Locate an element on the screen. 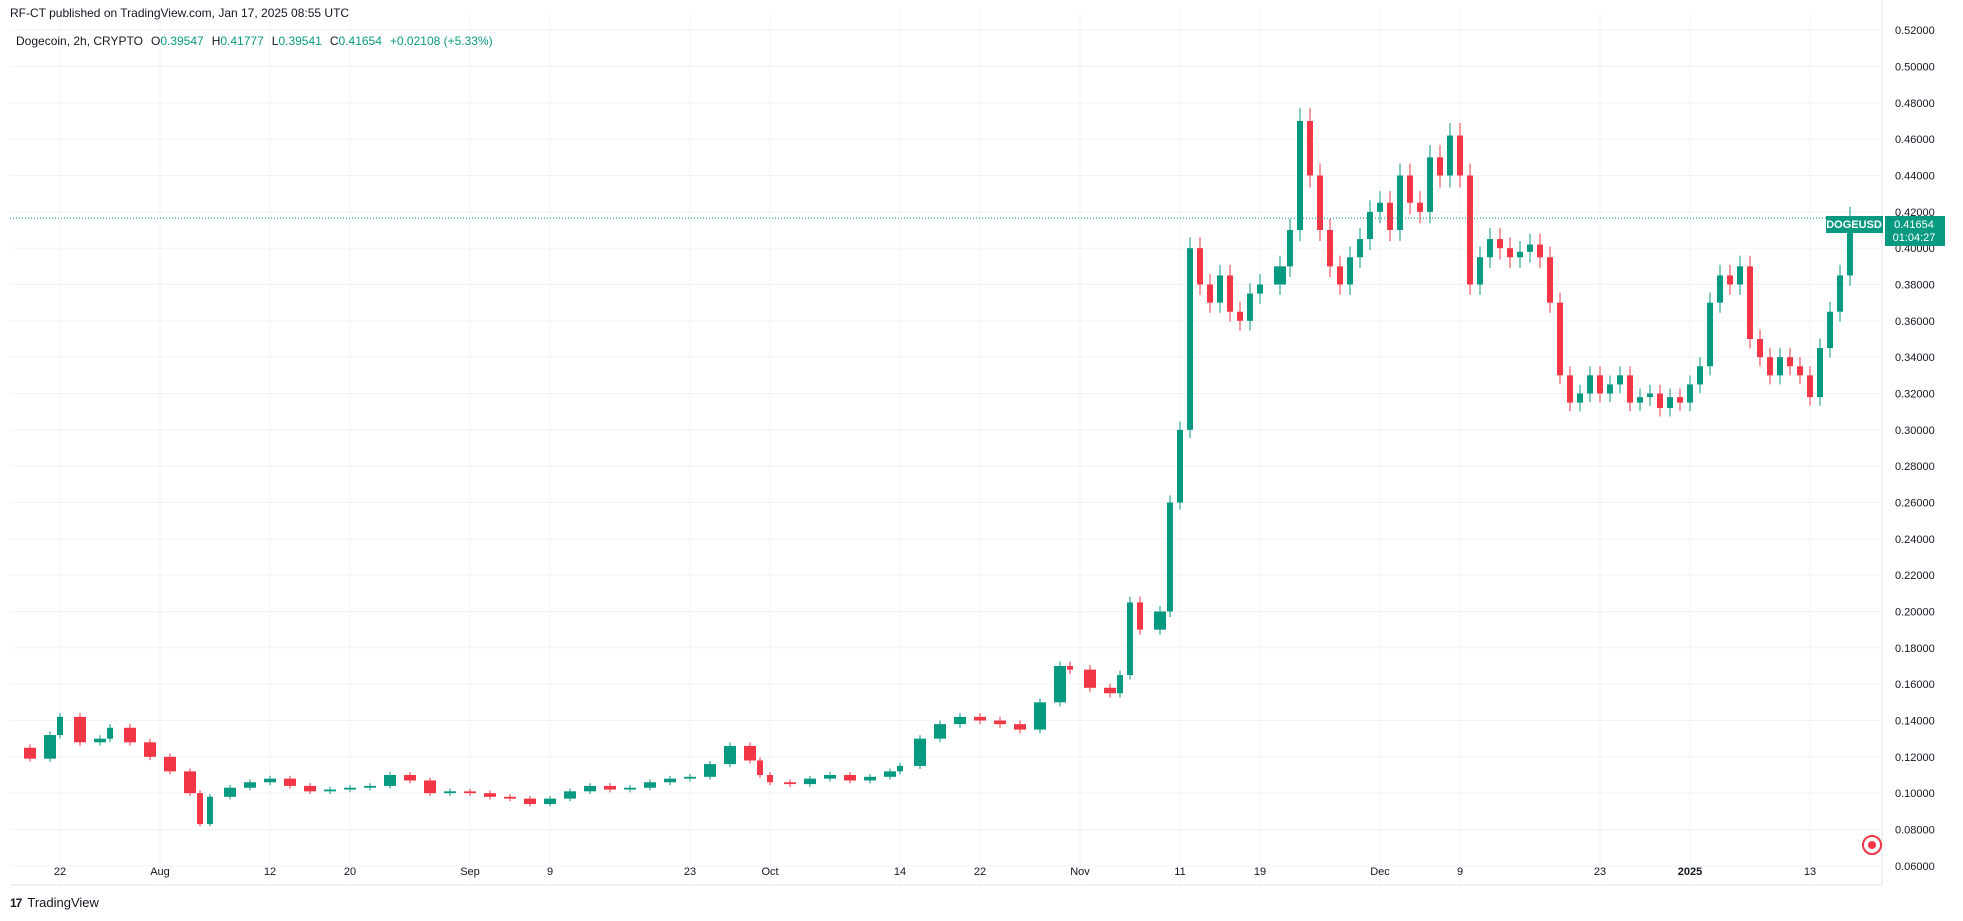 This screenshot has width=1963, height=921. x-tick-label: 19 is located at coordinates (1260, 872).